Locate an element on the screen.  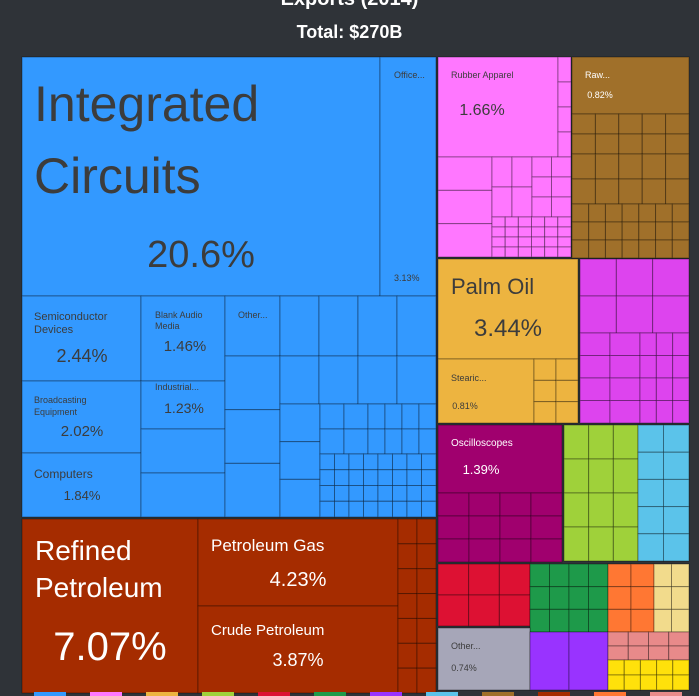
tile-oscilloscopes is located at coordinates (500, 459).